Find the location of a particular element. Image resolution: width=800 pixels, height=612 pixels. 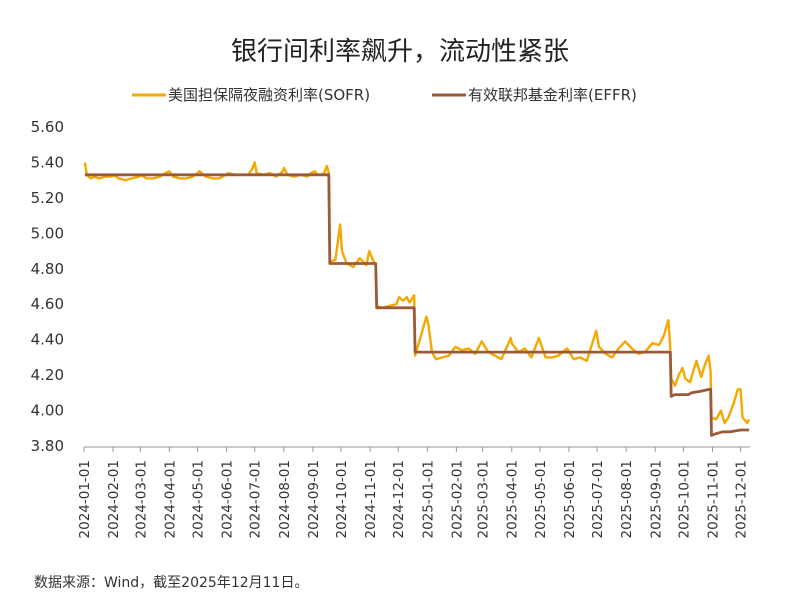

y-axis: 5.60 5.40 5.20 5.00 4.80 4.60 4.40 4.20 4.00 3.80 is located at coordinates (47, 286).